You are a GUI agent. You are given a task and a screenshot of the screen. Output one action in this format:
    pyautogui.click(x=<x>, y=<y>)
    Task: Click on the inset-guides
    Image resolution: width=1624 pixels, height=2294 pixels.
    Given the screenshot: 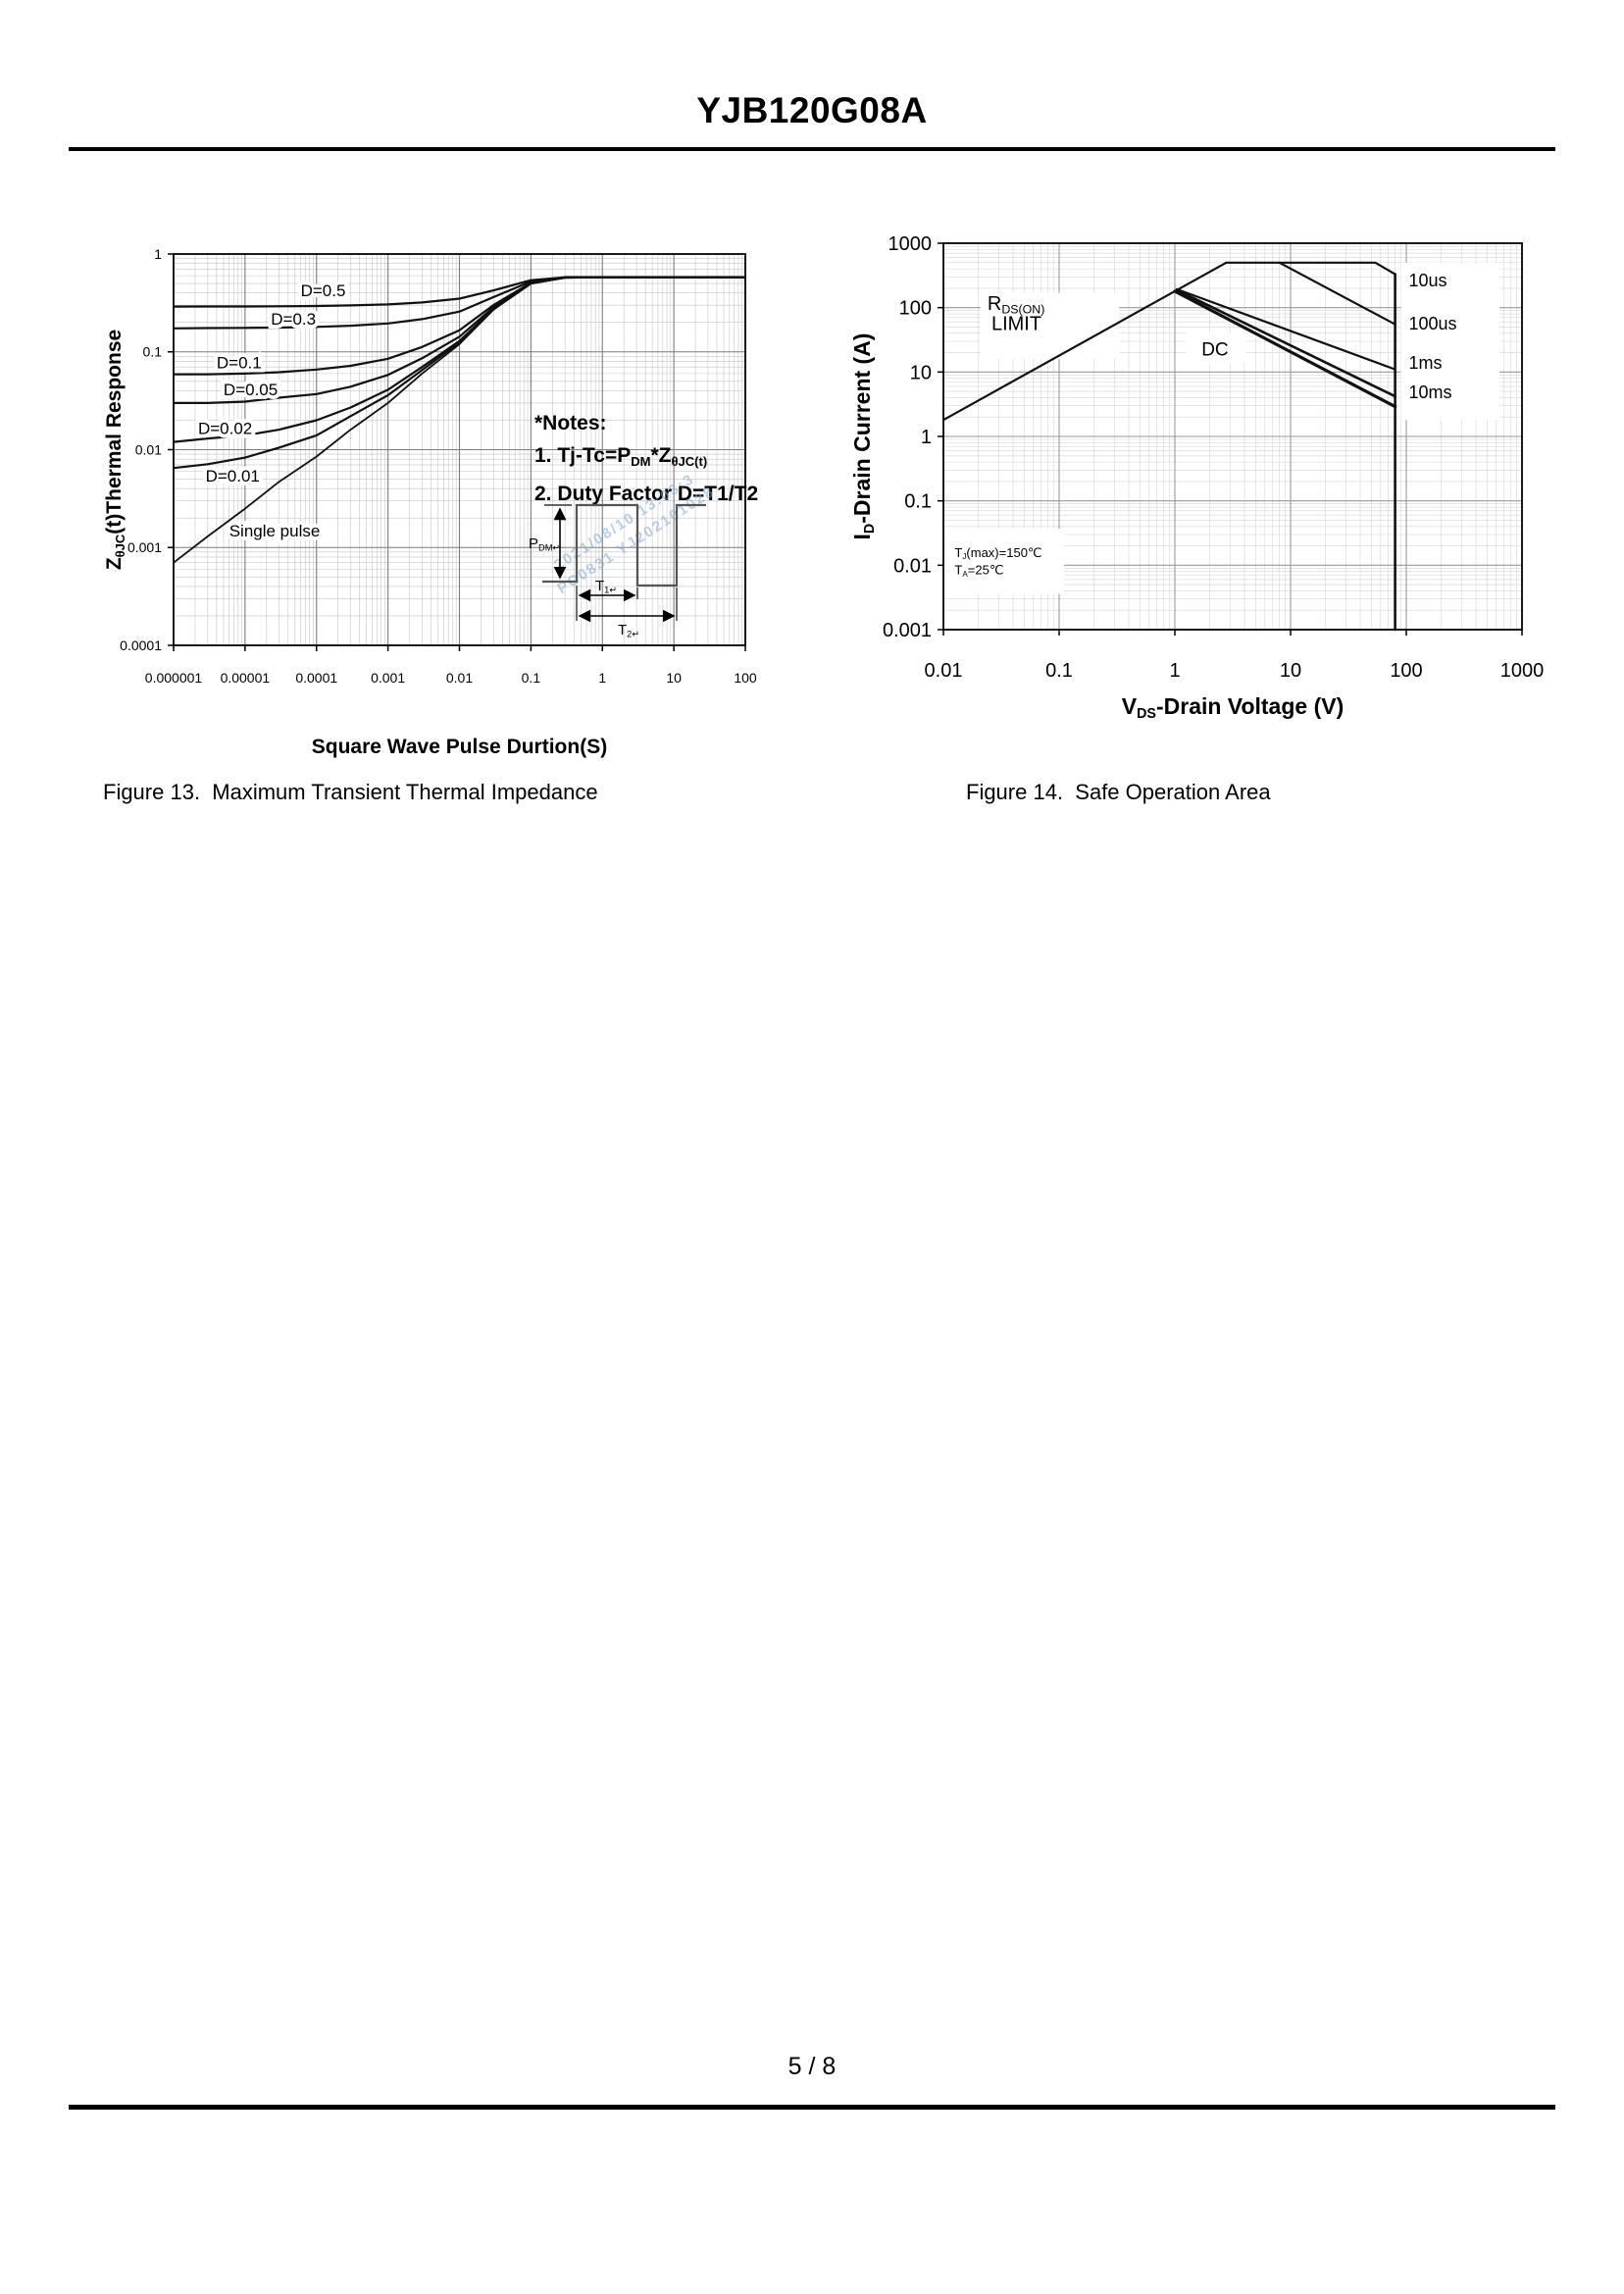 What is the action you would take?
    pyautogui.click(x=611, y=562)
    